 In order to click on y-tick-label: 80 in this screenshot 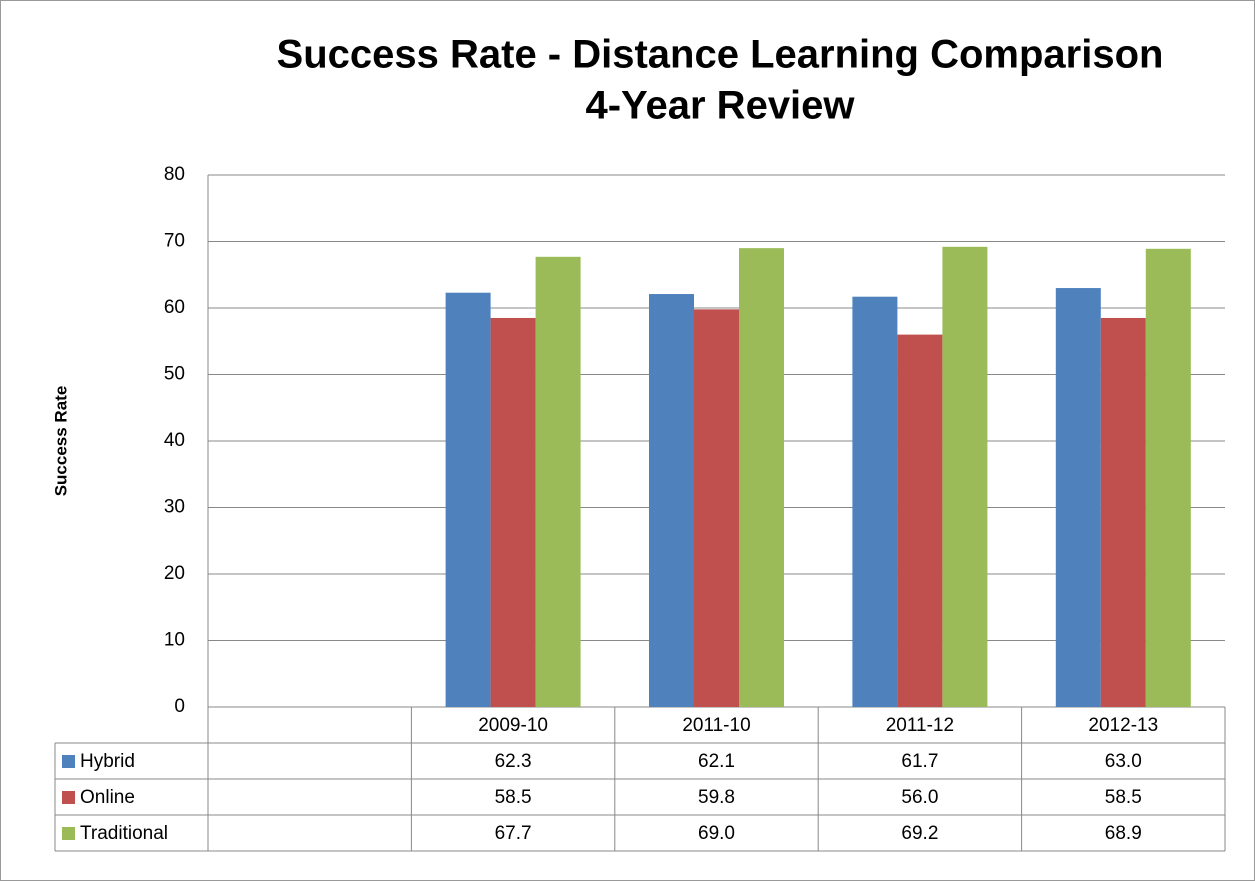, I will do `click(174, 174)`.